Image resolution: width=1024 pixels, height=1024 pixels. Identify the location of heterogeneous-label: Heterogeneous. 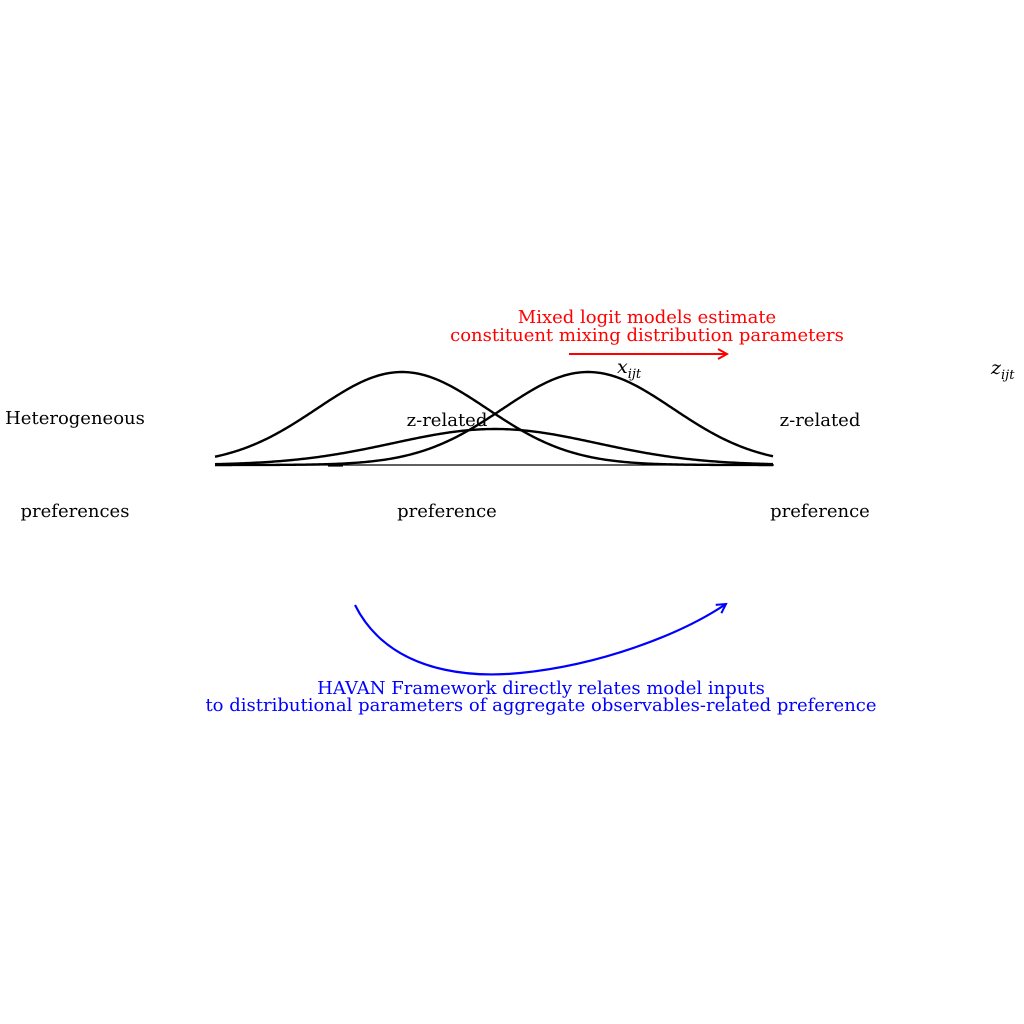
(75, 418).